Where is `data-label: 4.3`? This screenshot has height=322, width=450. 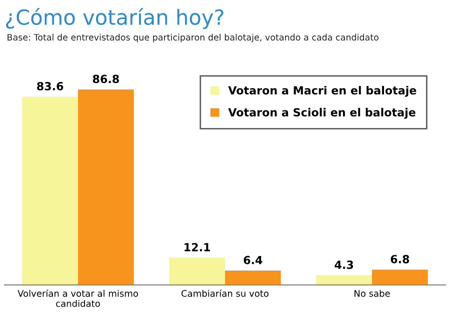
data-label: 4.3 is located at coordinates (344, 264).